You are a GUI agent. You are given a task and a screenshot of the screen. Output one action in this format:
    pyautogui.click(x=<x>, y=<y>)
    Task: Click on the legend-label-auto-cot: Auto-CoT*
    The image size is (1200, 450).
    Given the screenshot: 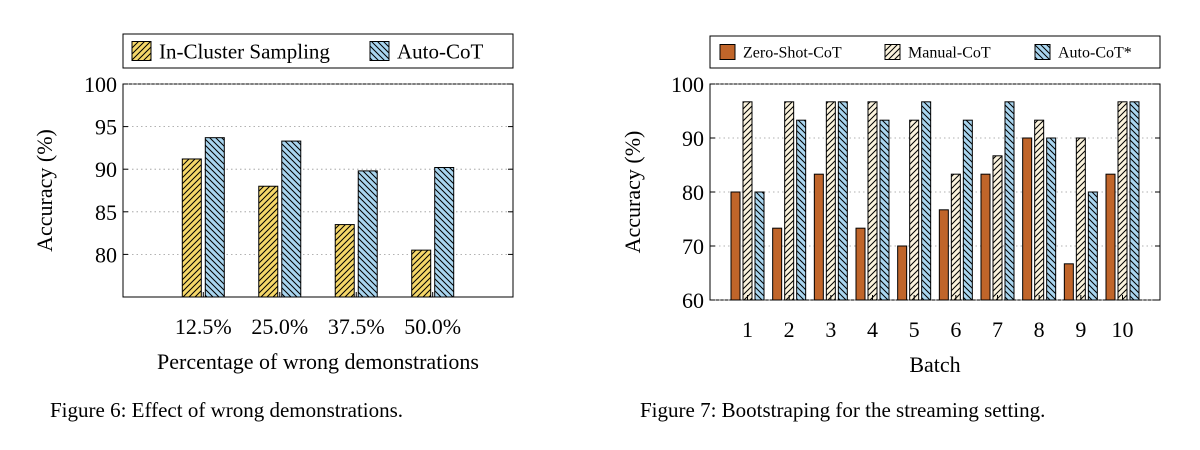 What is the action you would take?
    pyautogui.click(x=1095, y=53)
    